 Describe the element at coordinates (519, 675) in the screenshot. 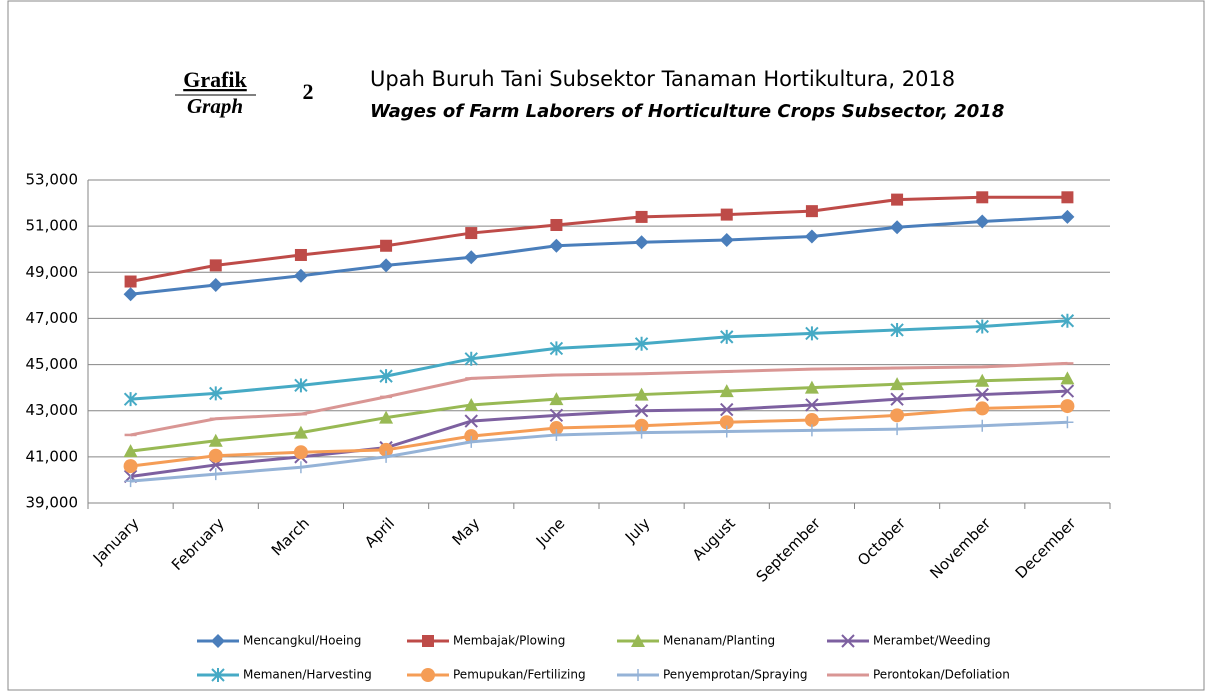

I see `legend-label: Pemupukan/Fertilizing` at that location.